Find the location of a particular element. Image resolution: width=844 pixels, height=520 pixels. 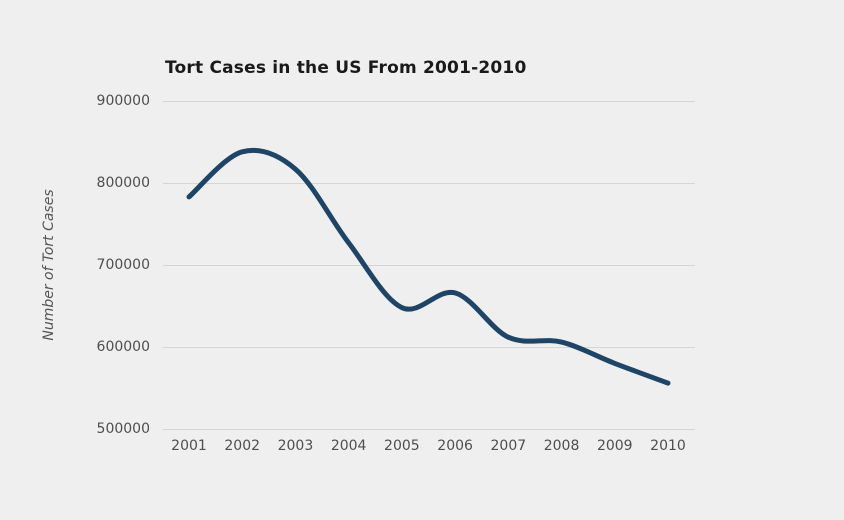

x-tick-label: 2001 is located at coordinates (189, 446).